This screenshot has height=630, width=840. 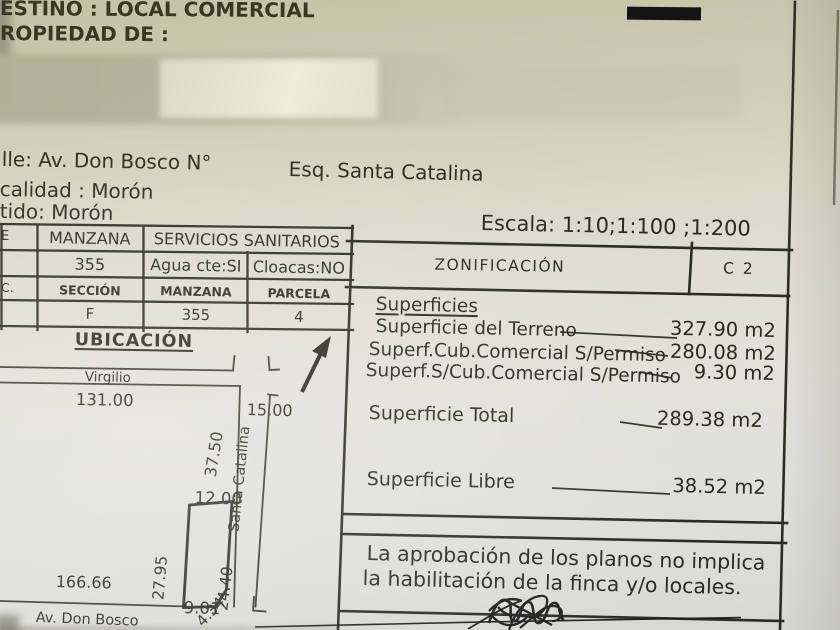 What do you see at coordinates (590, 93) in the screenshot?
I see `redacted-blur-band-faint` at bounding box center [590, 93].